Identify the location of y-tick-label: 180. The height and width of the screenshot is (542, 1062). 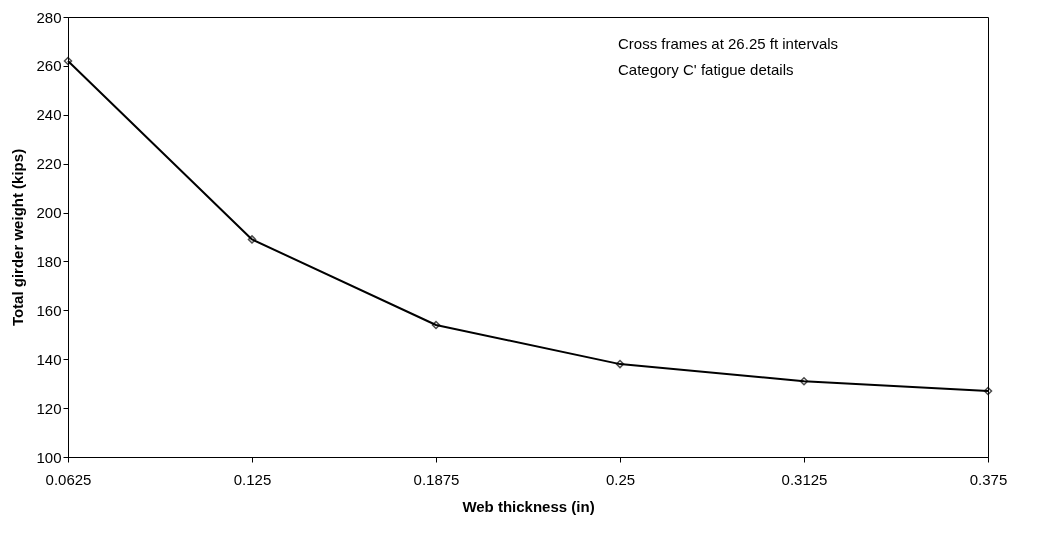
(49, 261).